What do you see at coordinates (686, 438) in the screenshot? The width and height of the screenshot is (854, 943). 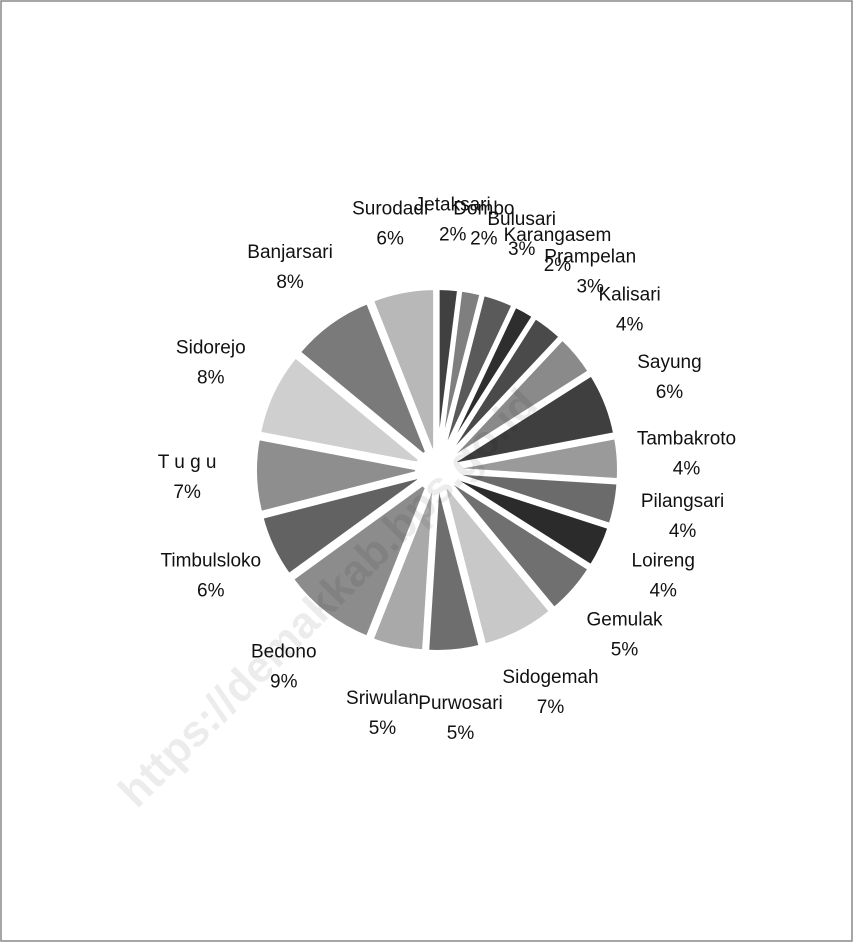 I see `slice-label: Tambakroto` at bounding box center [686, 438].